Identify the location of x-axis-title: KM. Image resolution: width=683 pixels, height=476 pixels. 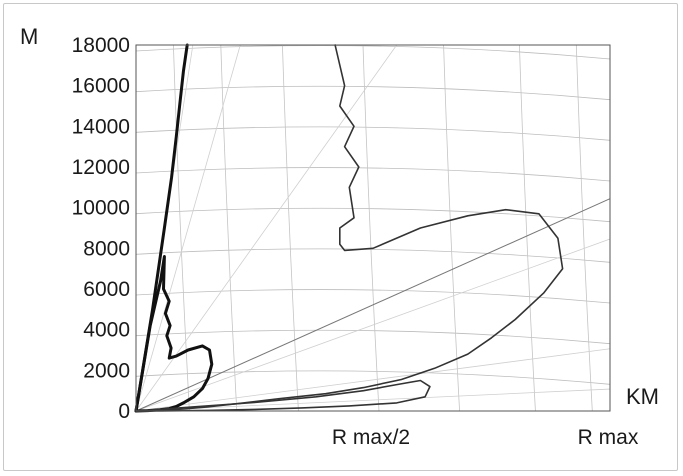
(642, 396).